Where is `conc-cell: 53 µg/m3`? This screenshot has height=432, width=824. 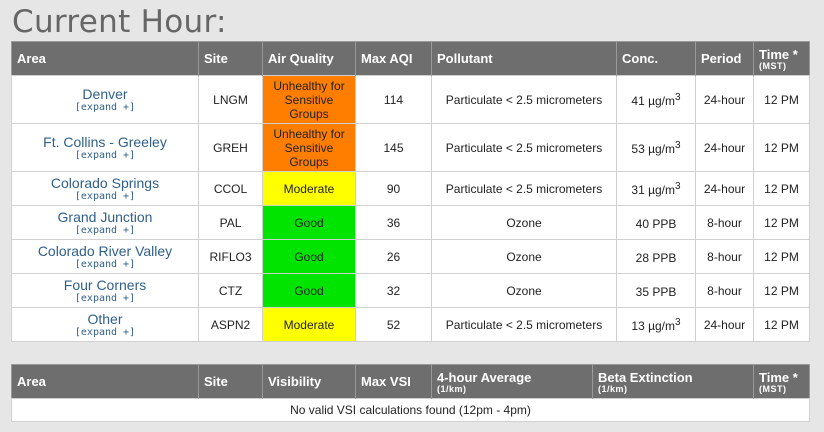 conc-cell: 53 µg/m3 is located at coordinates (656, 147).